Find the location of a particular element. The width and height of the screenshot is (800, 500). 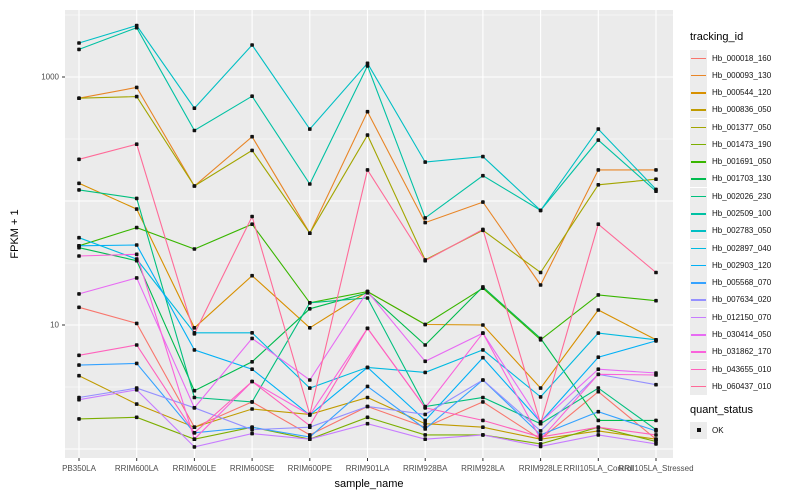

legend-entry-Hb_002509_100: Hb_002509_100 is located at coordinates (730, 214).